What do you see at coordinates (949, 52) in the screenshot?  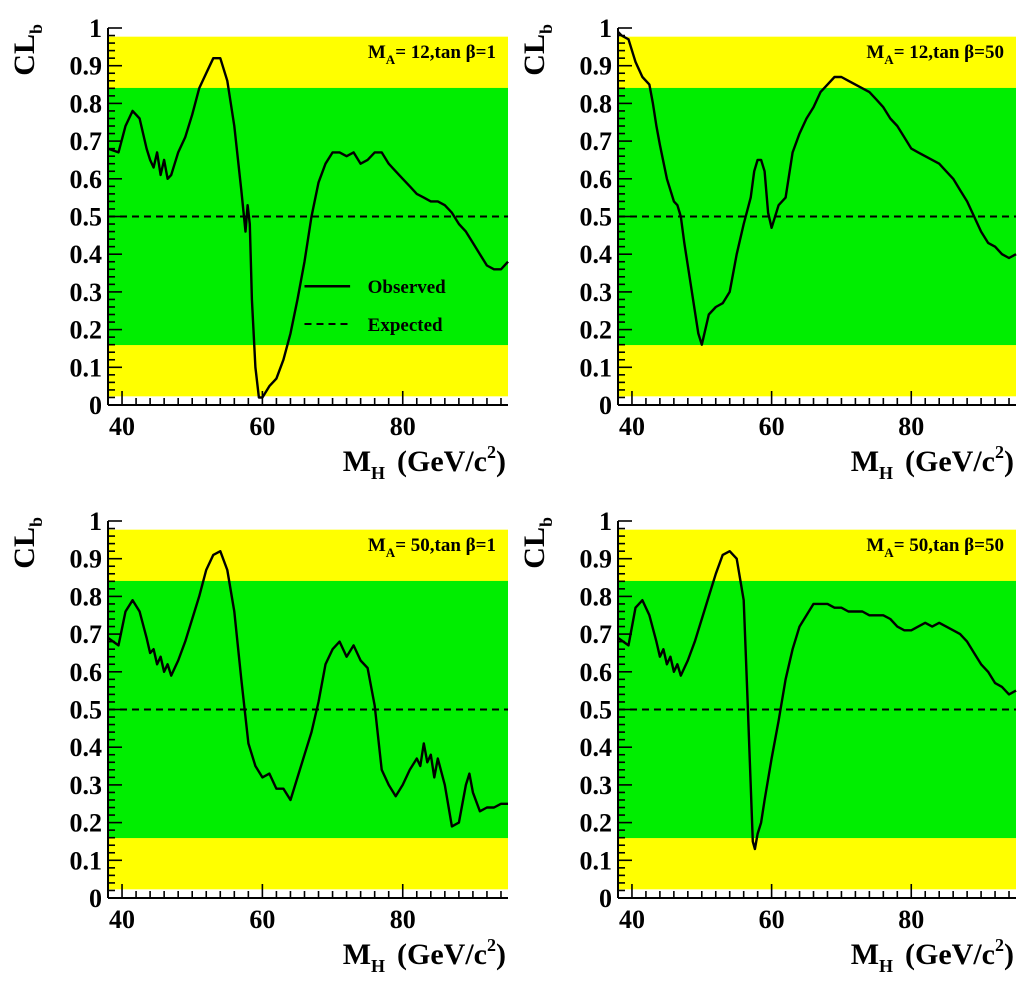 I see `panel-title-rest: = 12,tan β=50` at bounding box center [949, 52].